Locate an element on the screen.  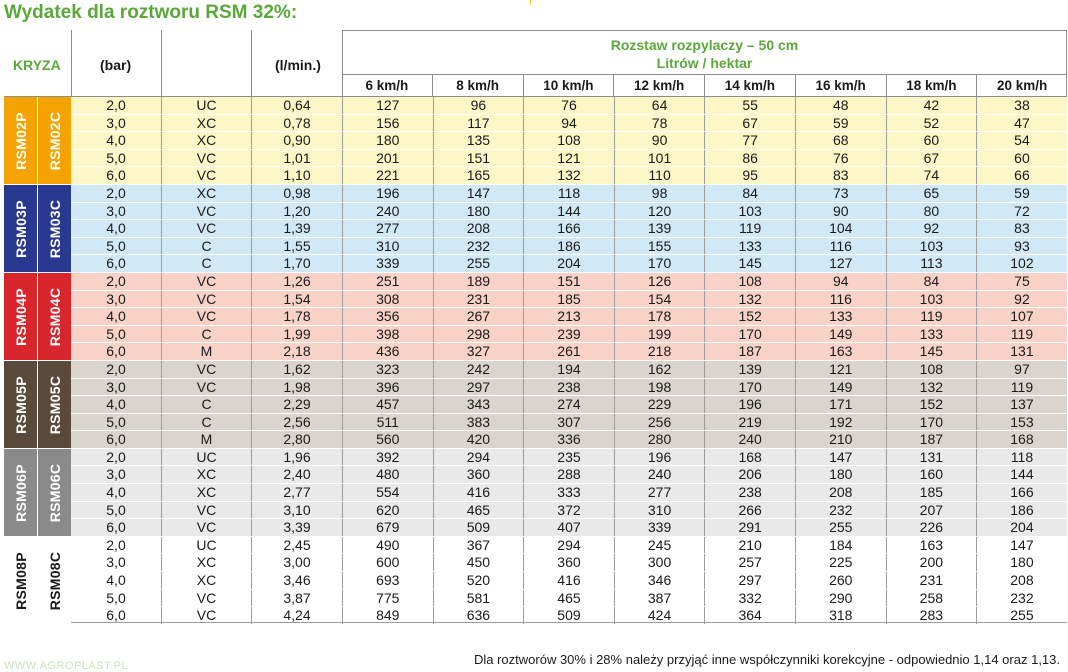
rate-cell: 83 is located at coordinates (1021, 229).